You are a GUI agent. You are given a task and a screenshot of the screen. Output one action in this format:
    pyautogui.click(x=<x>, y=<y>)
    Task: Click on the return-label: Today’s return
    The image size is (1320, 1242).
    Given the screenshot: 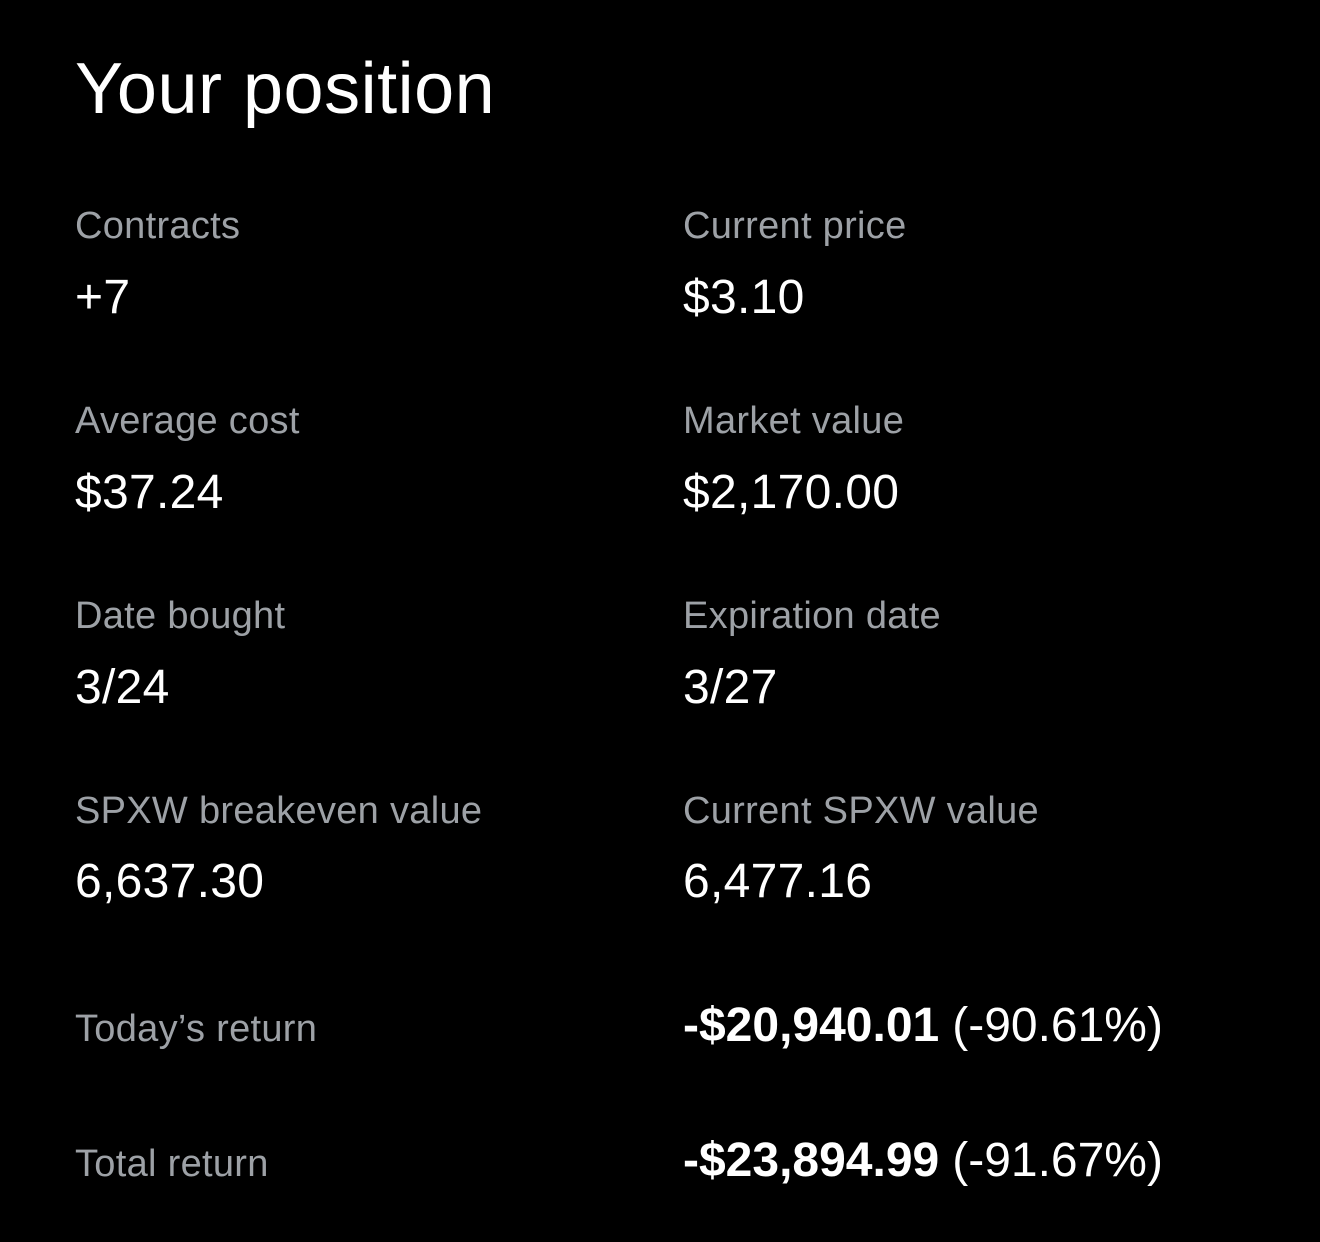 What is the action you would take?
    pyautogui.click(x=196, y=1028)
    